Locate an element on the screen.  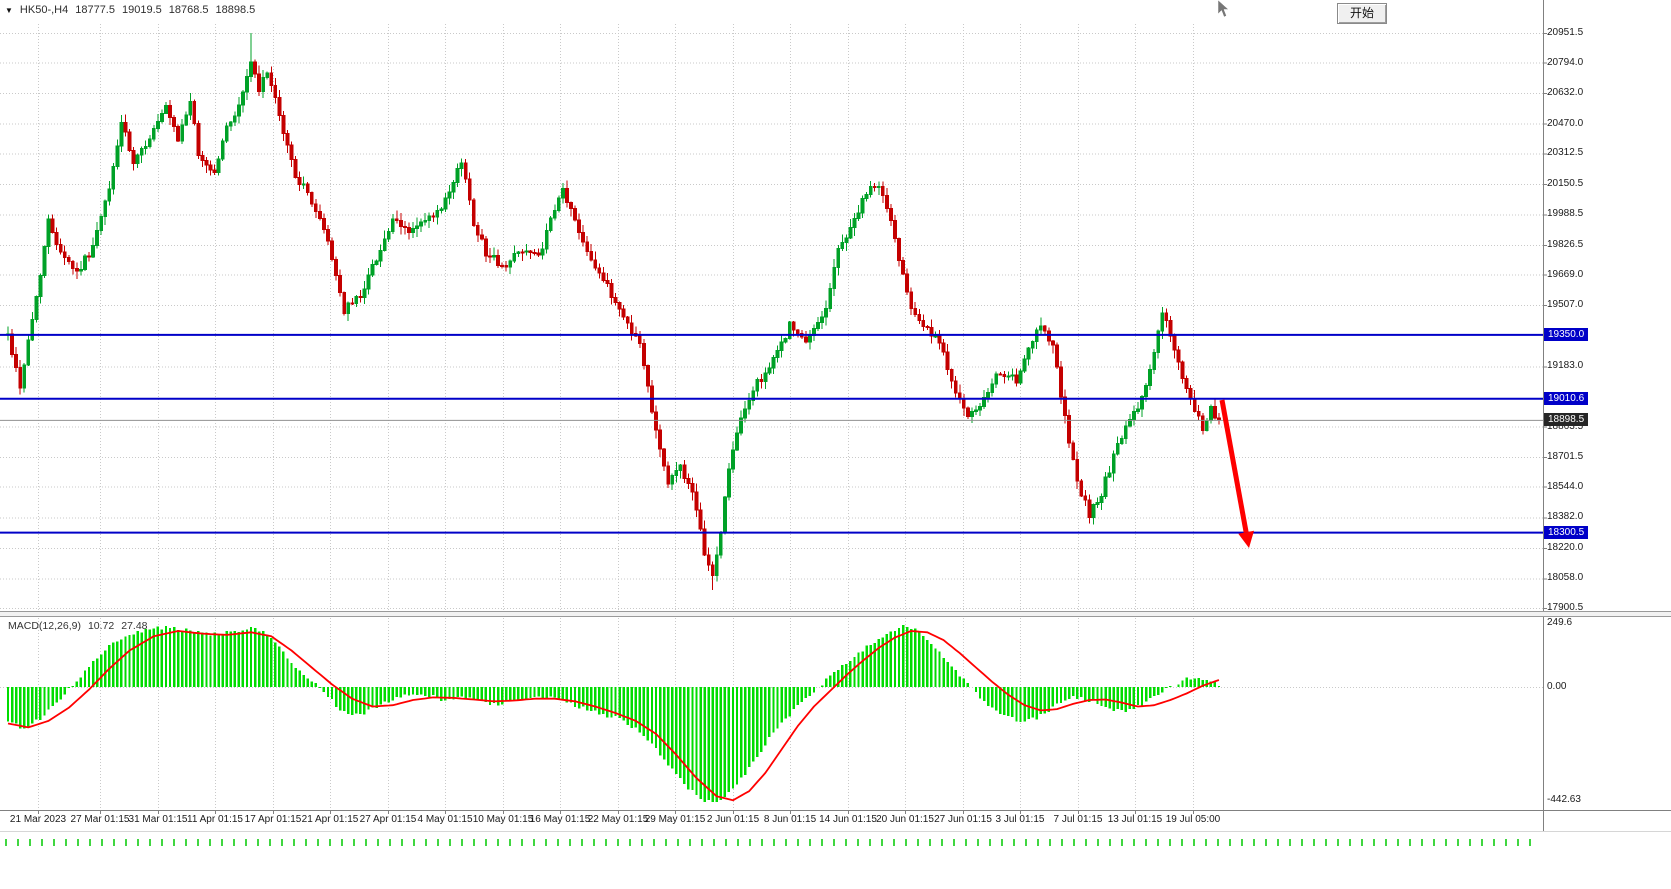
start-button: 开始 is located at coordinates (1362, 13).